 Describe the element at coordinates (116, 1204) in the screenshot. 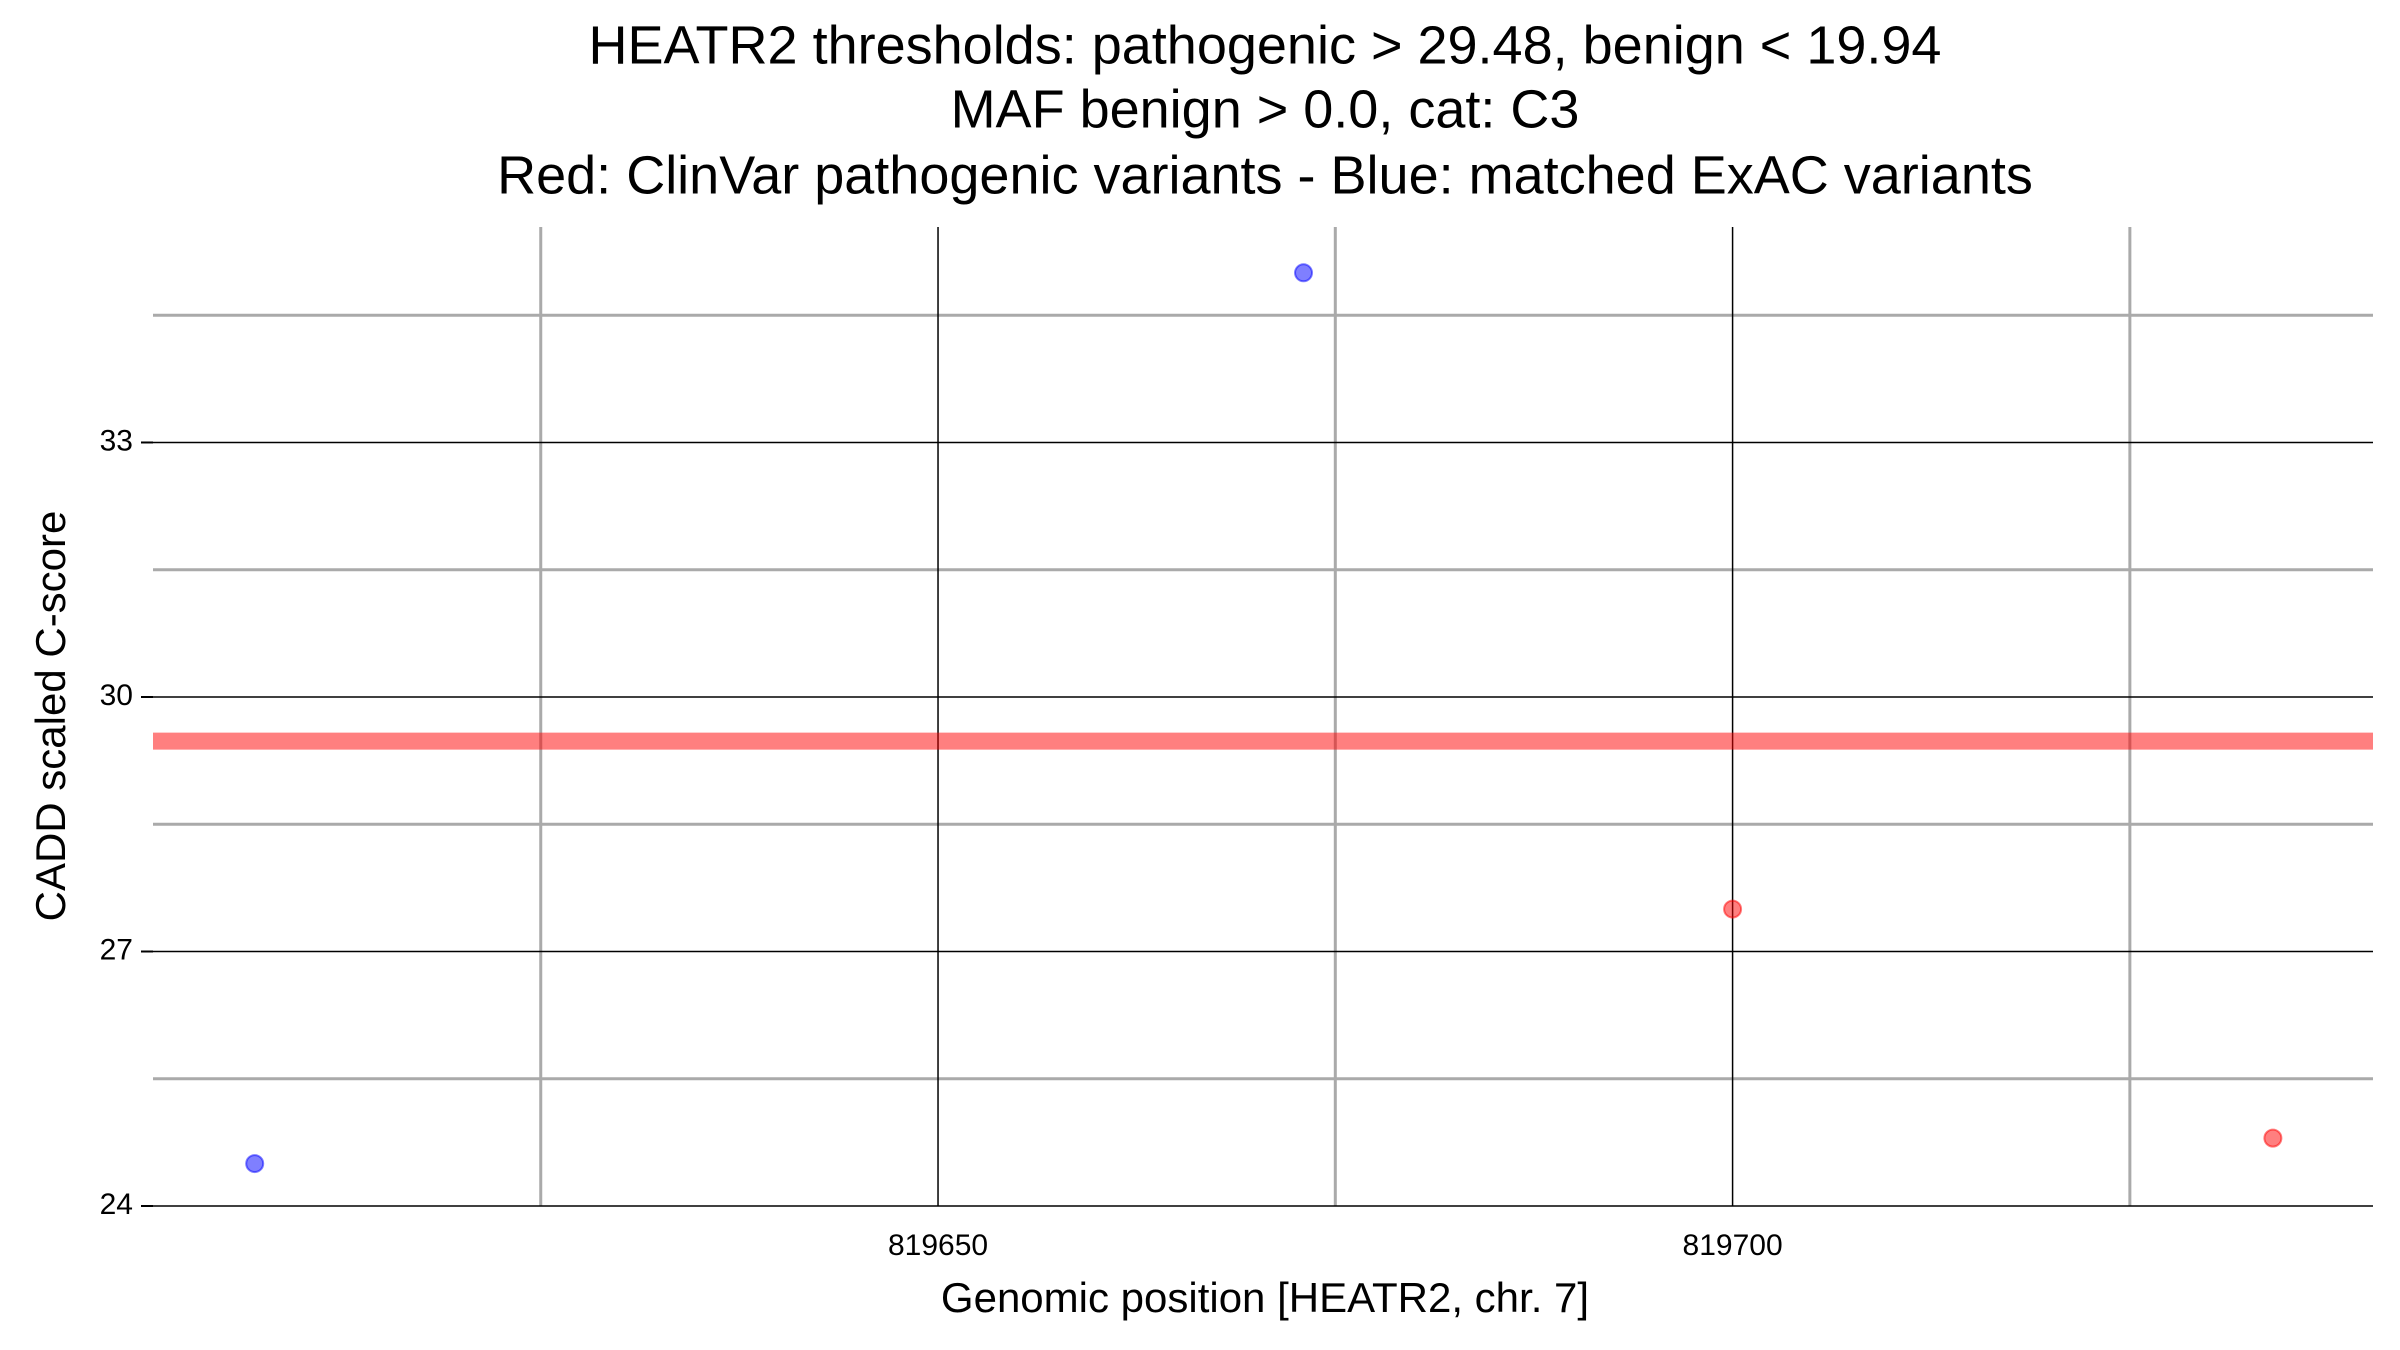

I see `y-tick-label: 24` at that location.